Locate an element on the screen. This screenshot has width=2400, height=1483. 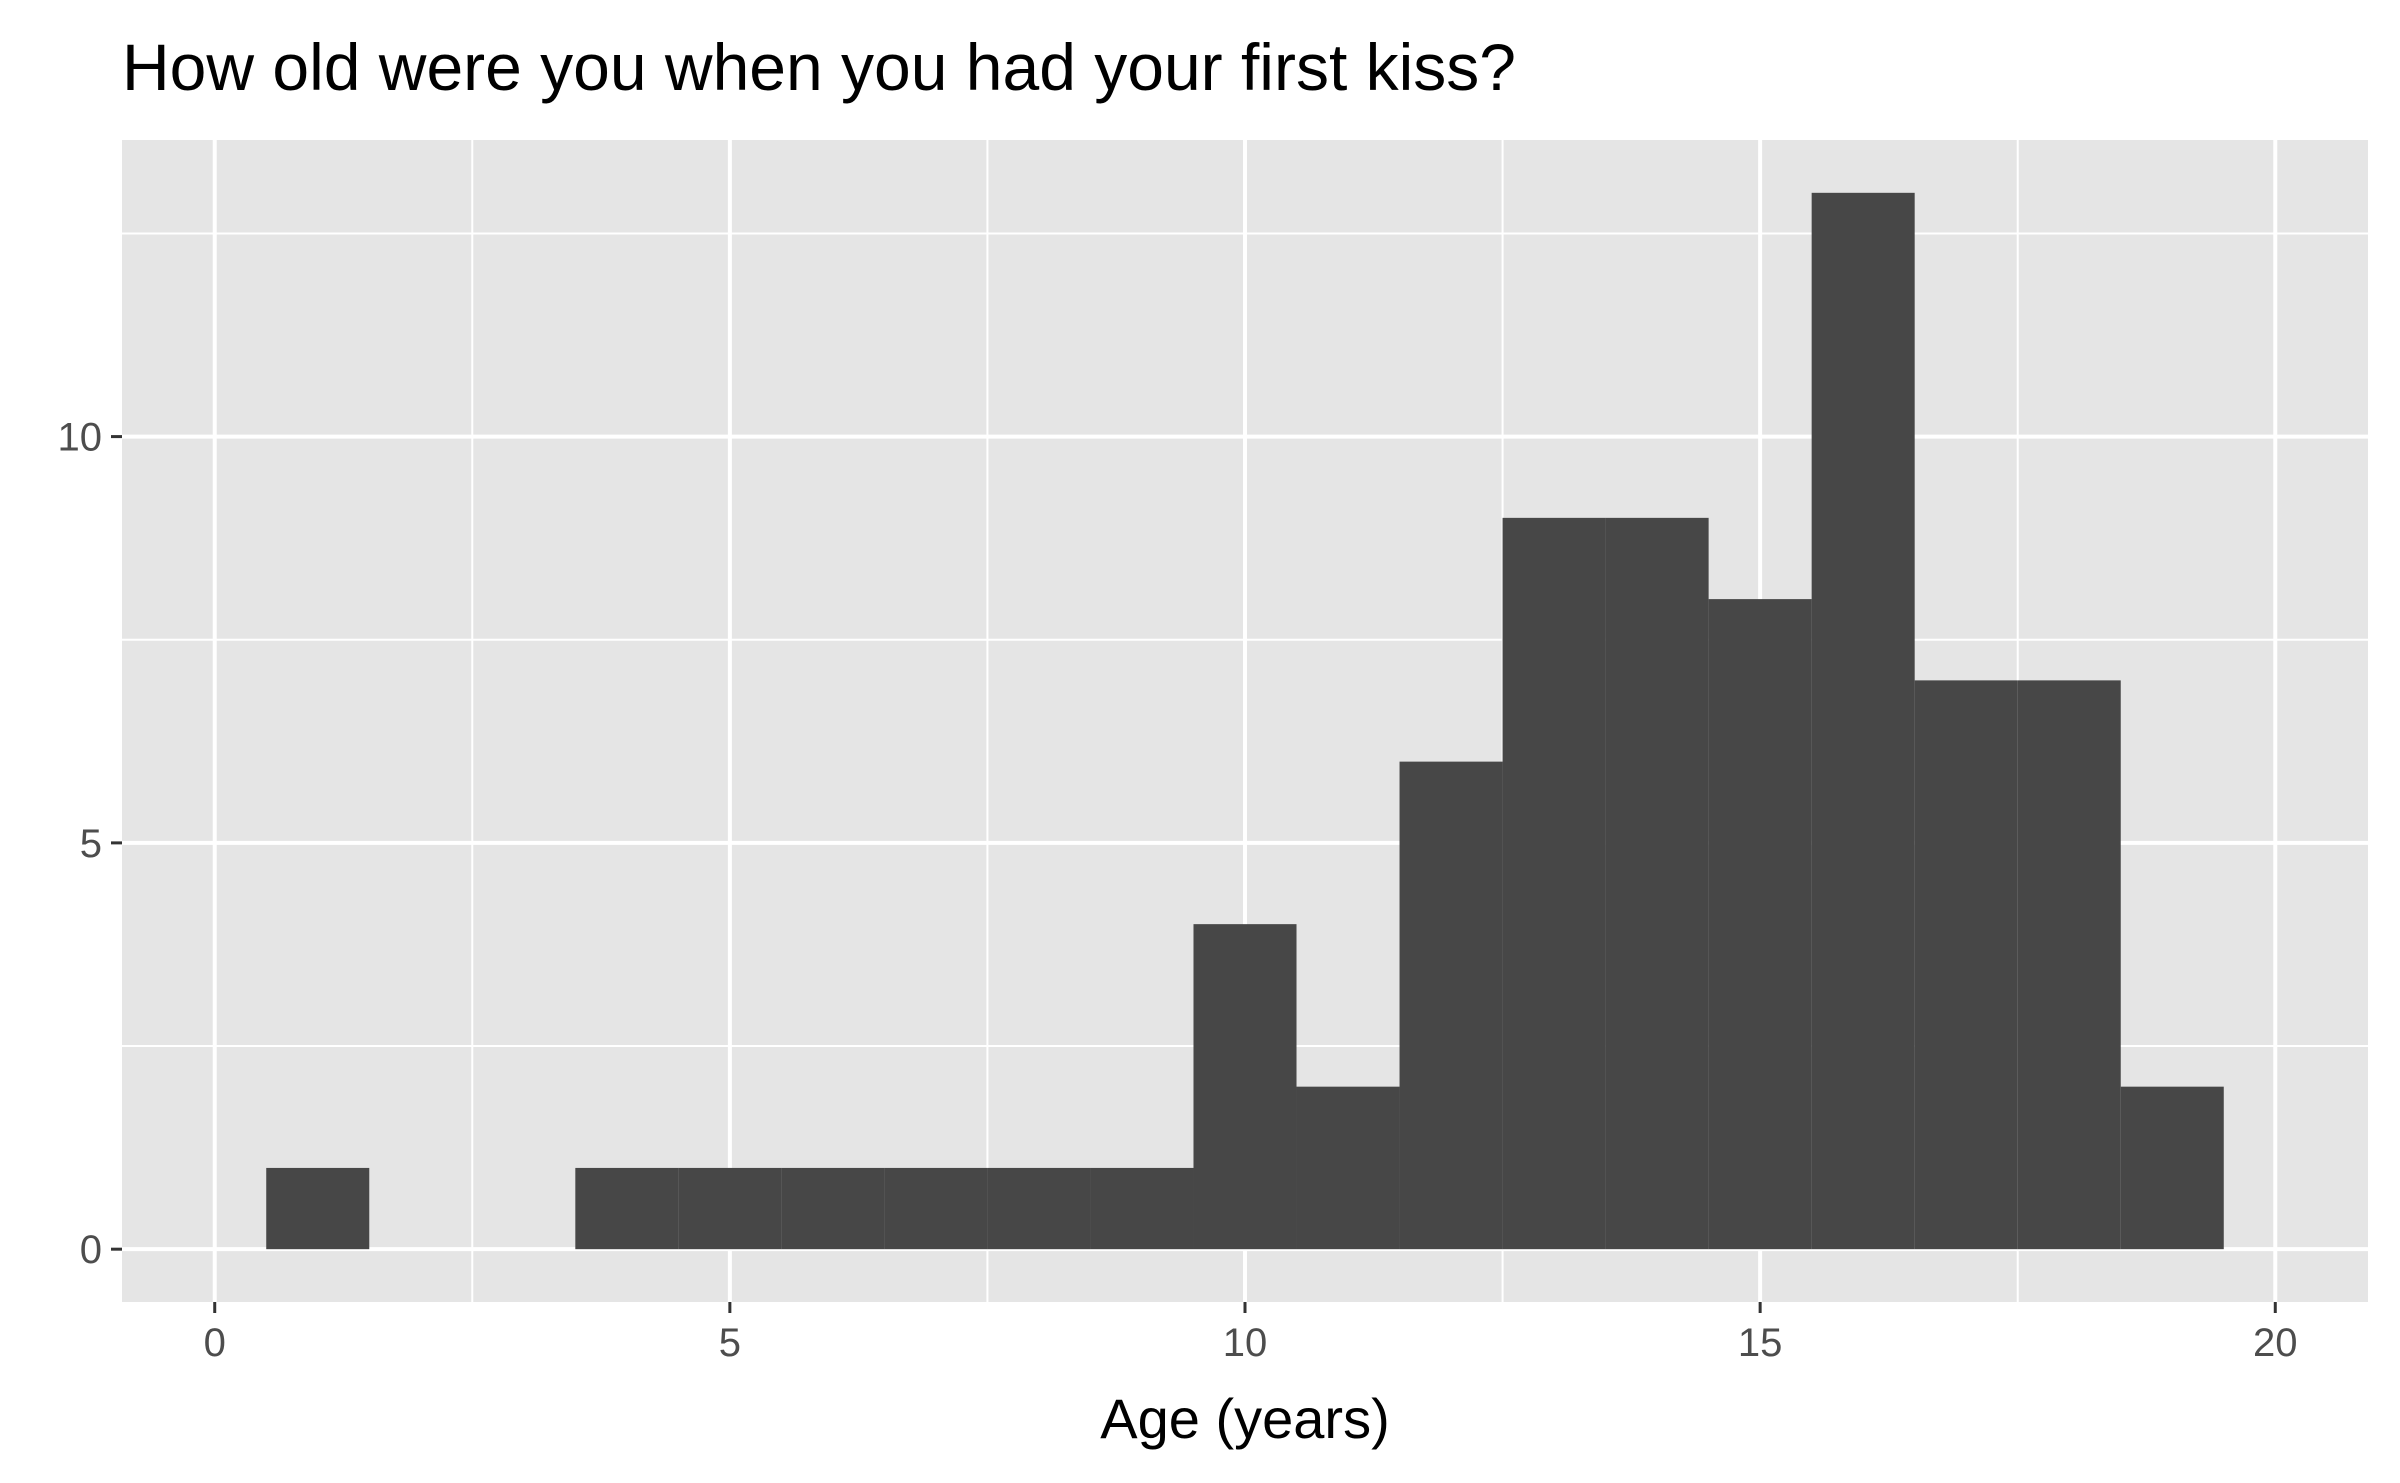
x-axis: 0 5 10 15 20 is located at coordinates (1251, 1333).